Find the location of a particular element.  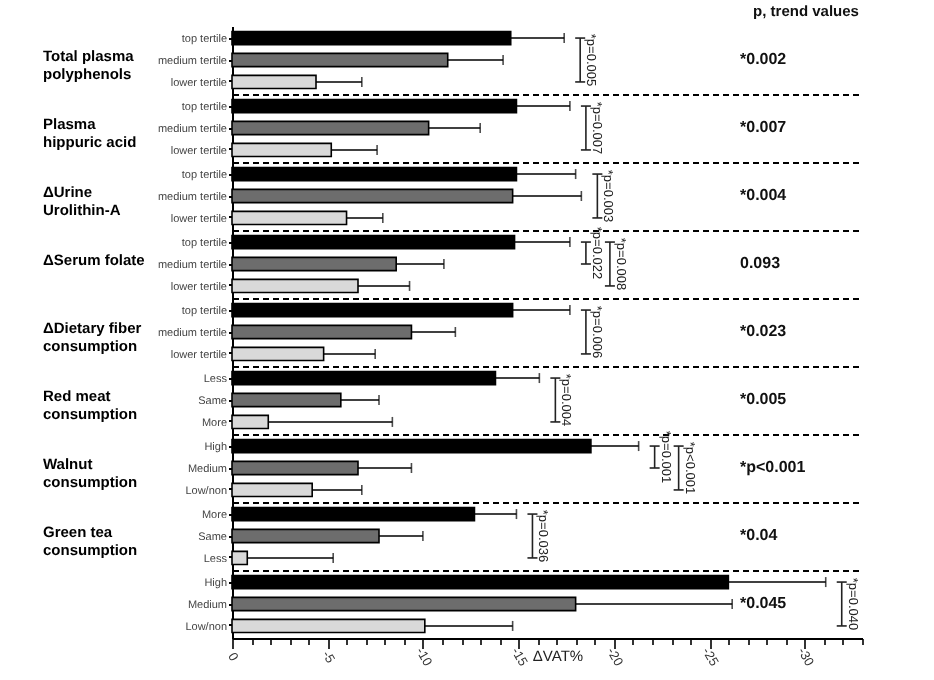

annotation: *0.04 is located at coordinates (759, 535).